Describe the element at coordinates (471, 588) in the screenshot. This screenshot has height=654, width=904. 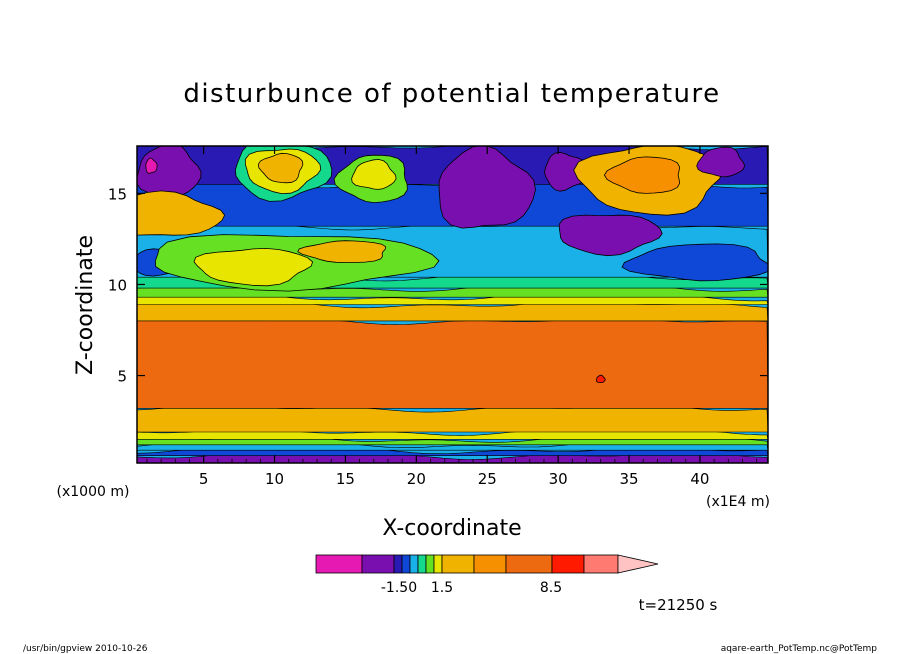
I see `colorbar-labels: -1.50 1.5 8.5` at that location.